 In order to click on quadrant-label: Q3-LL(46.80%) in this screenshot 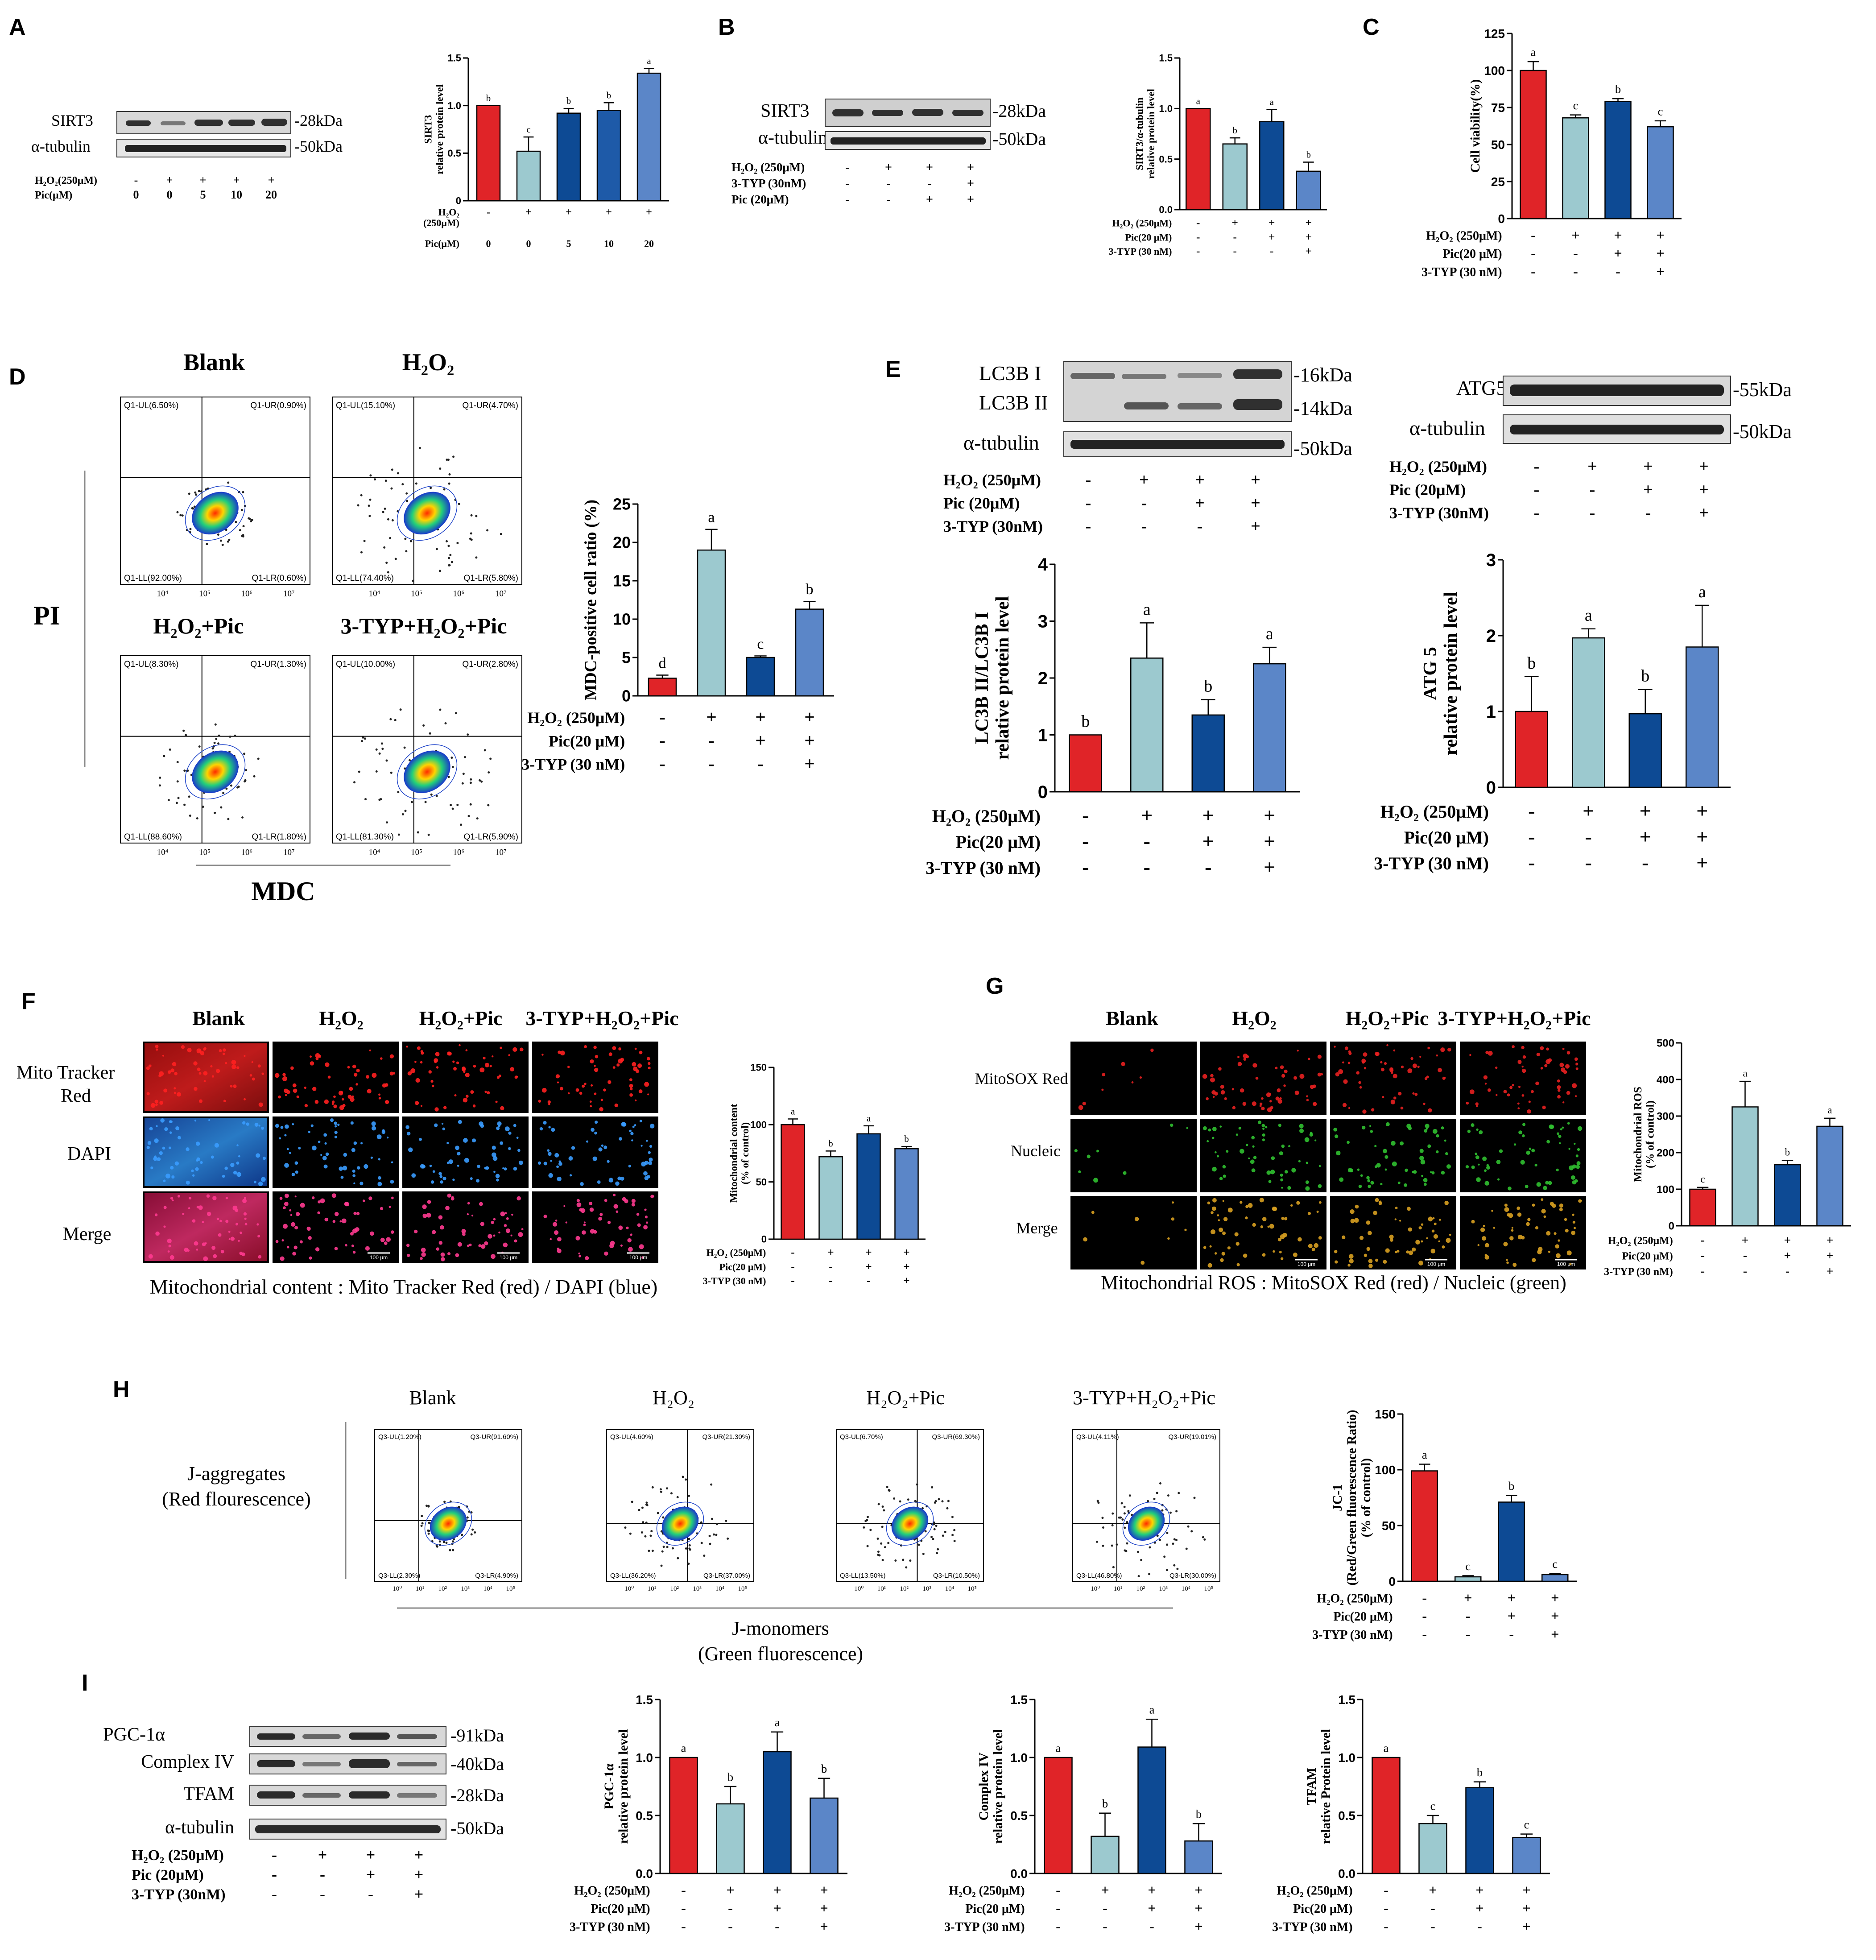, I will do `click(1099, 1576)`.